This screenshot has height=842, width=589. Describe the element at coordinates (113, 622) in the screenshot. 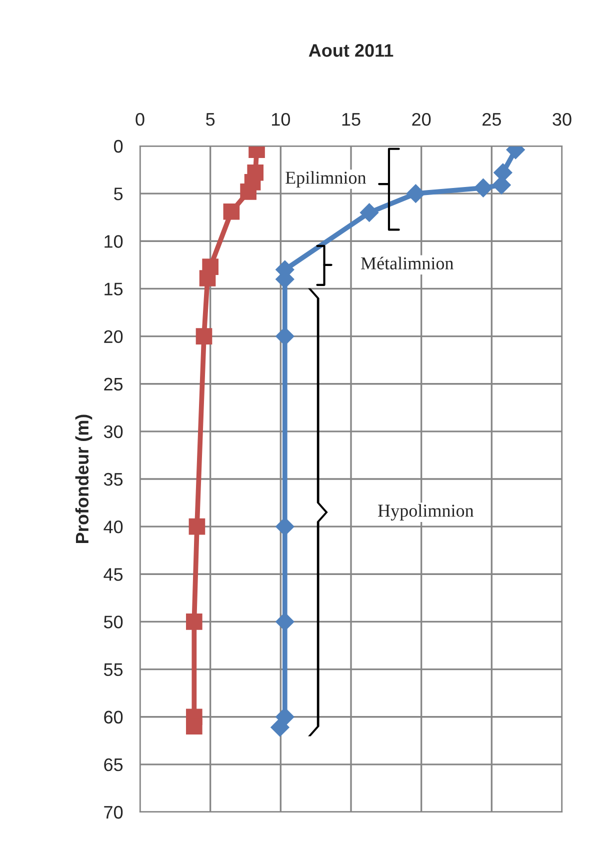

I see `y-tick-label: 50` at that location.